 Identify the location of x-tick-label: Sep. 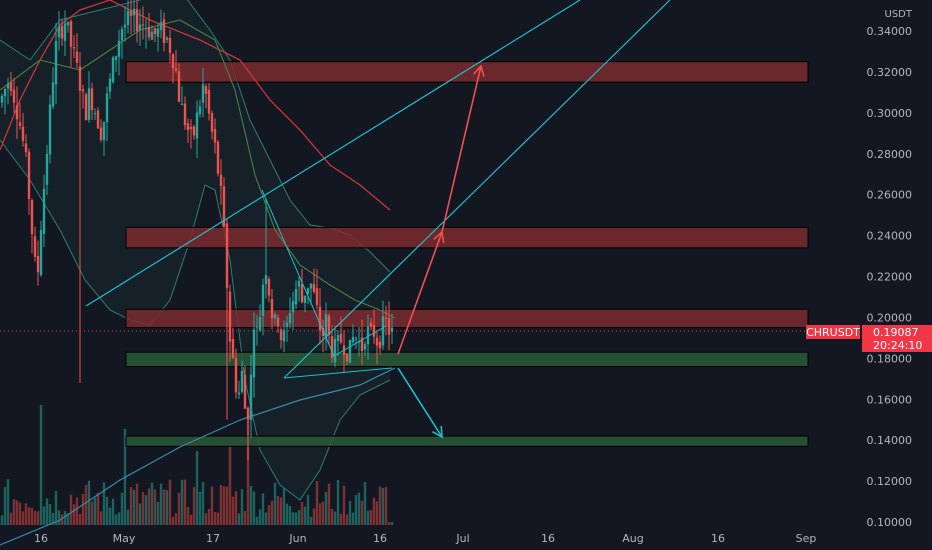
(806, 538).